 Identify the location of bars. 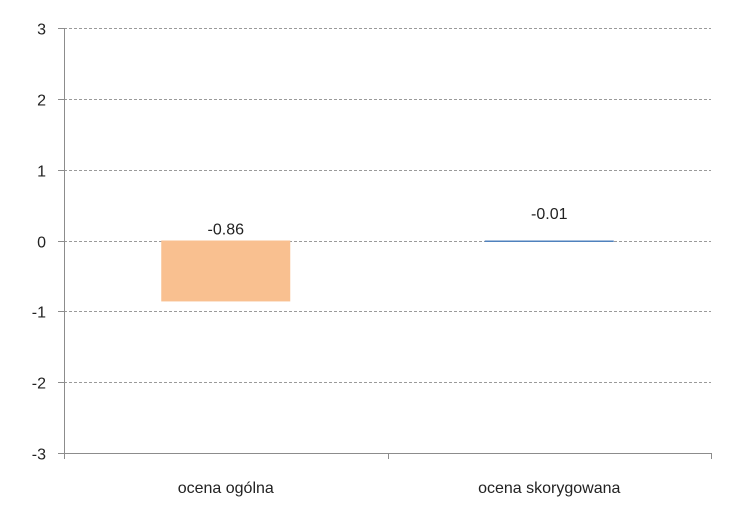
(387, 271).